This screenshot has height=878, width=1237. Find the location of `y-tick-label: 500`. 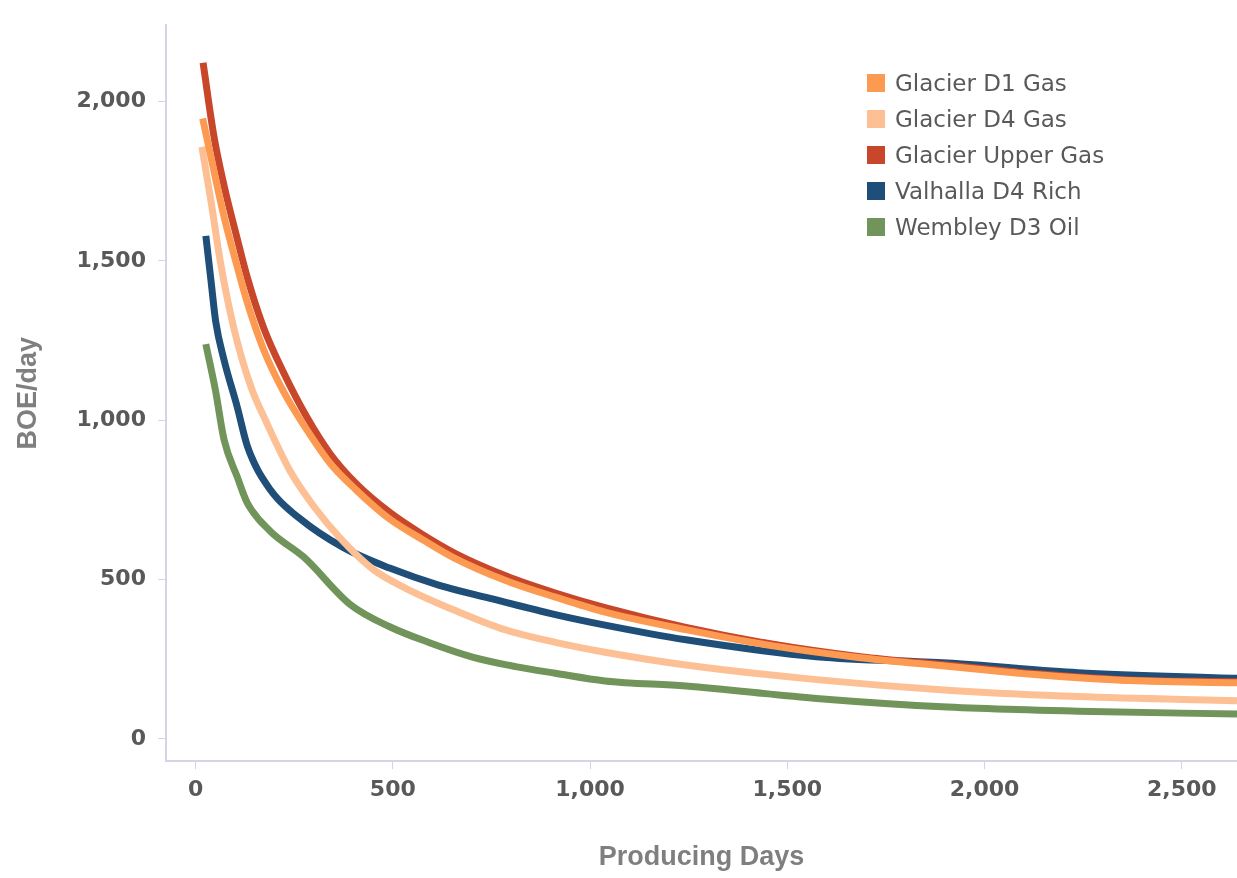

y-tick-label: 500 is located at coordinates (123, 578).